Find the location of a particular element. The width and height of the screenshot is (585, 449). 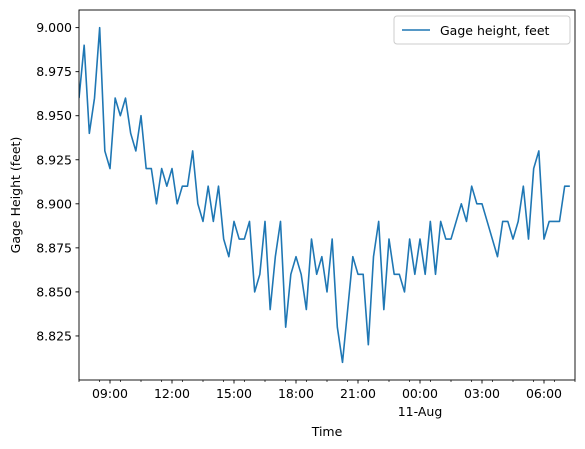

x-tick-sublabel: 11-Aug is located at coordinates (420, 411).